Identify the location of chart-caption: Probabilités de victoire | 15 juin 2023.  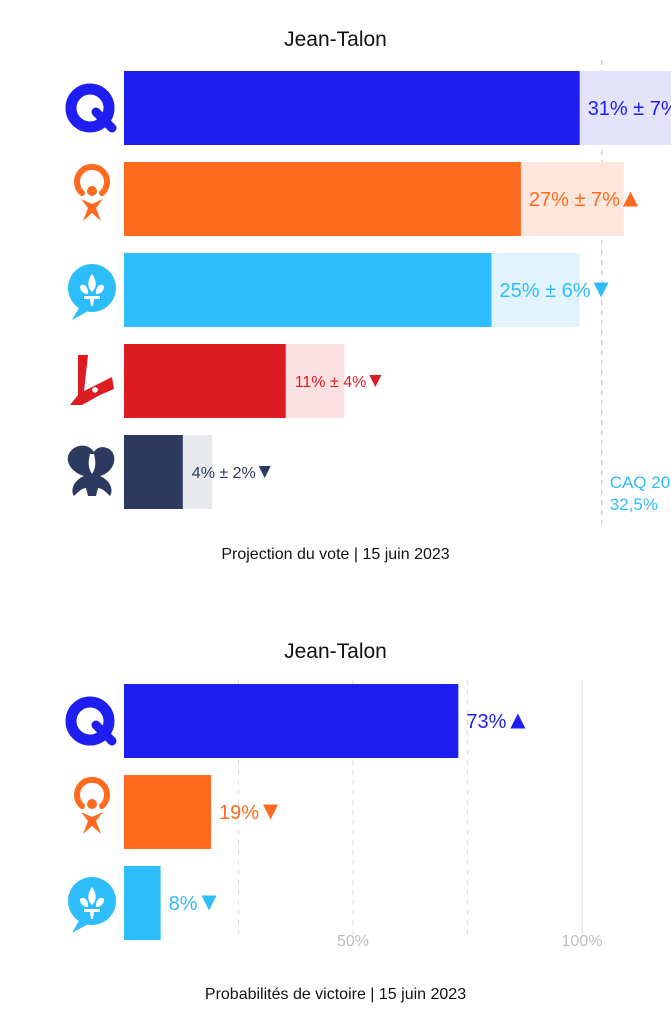
(335, 994).